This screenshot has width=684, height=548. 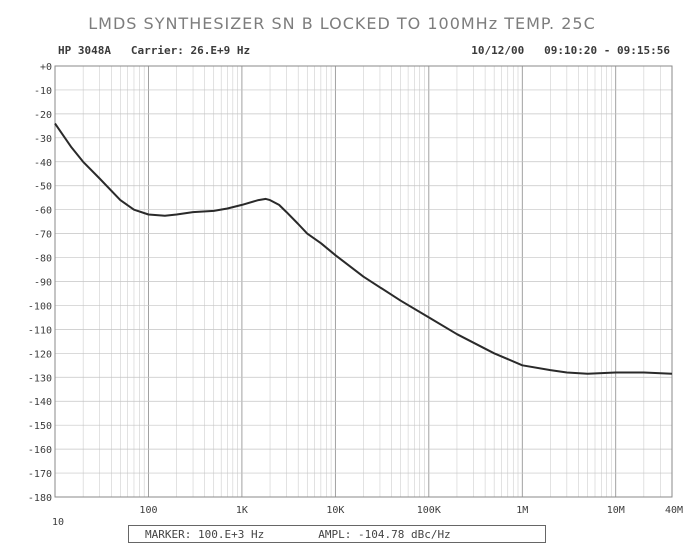 I want to click on y-tick-label: -110, so click(x=40, y=330).